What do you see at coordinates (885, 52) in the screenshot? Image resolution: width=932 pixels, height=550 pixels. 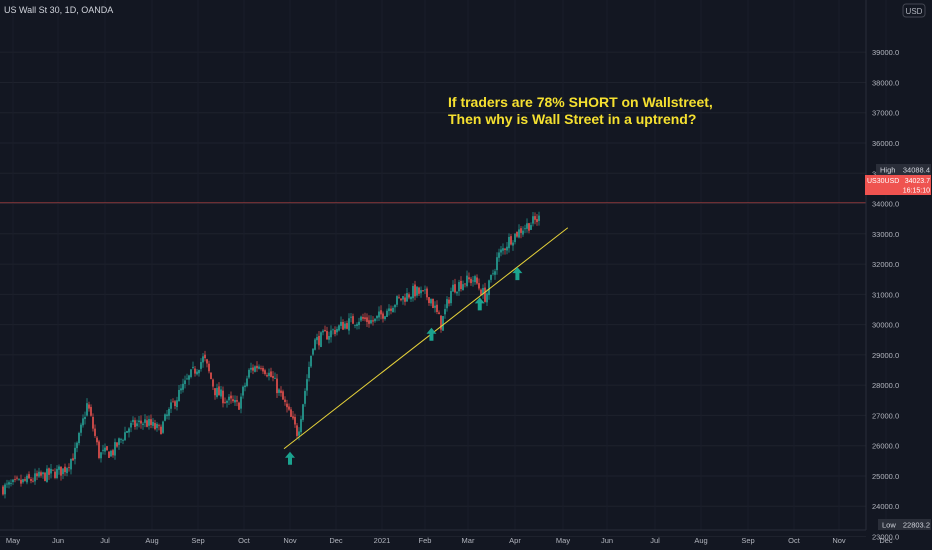 I see `price-tick-label: 39000.0` at bounding box center [885, 52].